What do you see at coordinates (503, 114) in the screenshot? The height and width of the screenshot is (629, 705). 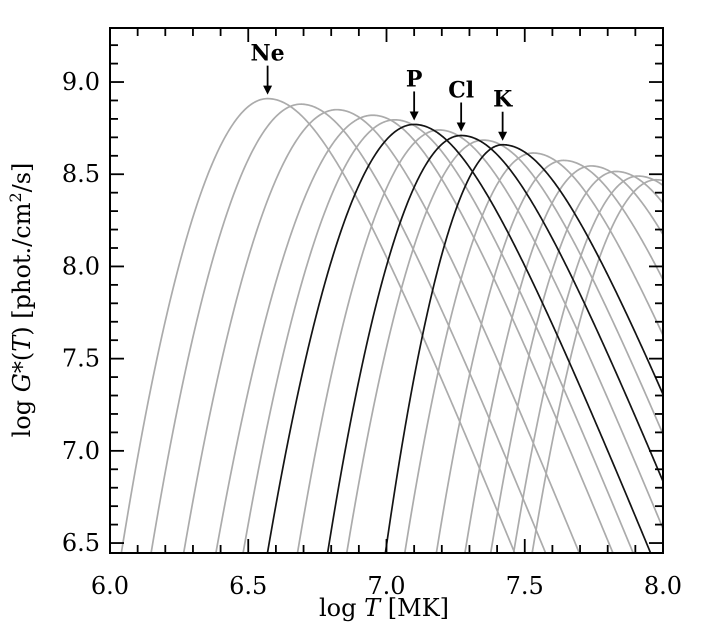 I see `annotation-K: K` at bounding box center [503, 114].